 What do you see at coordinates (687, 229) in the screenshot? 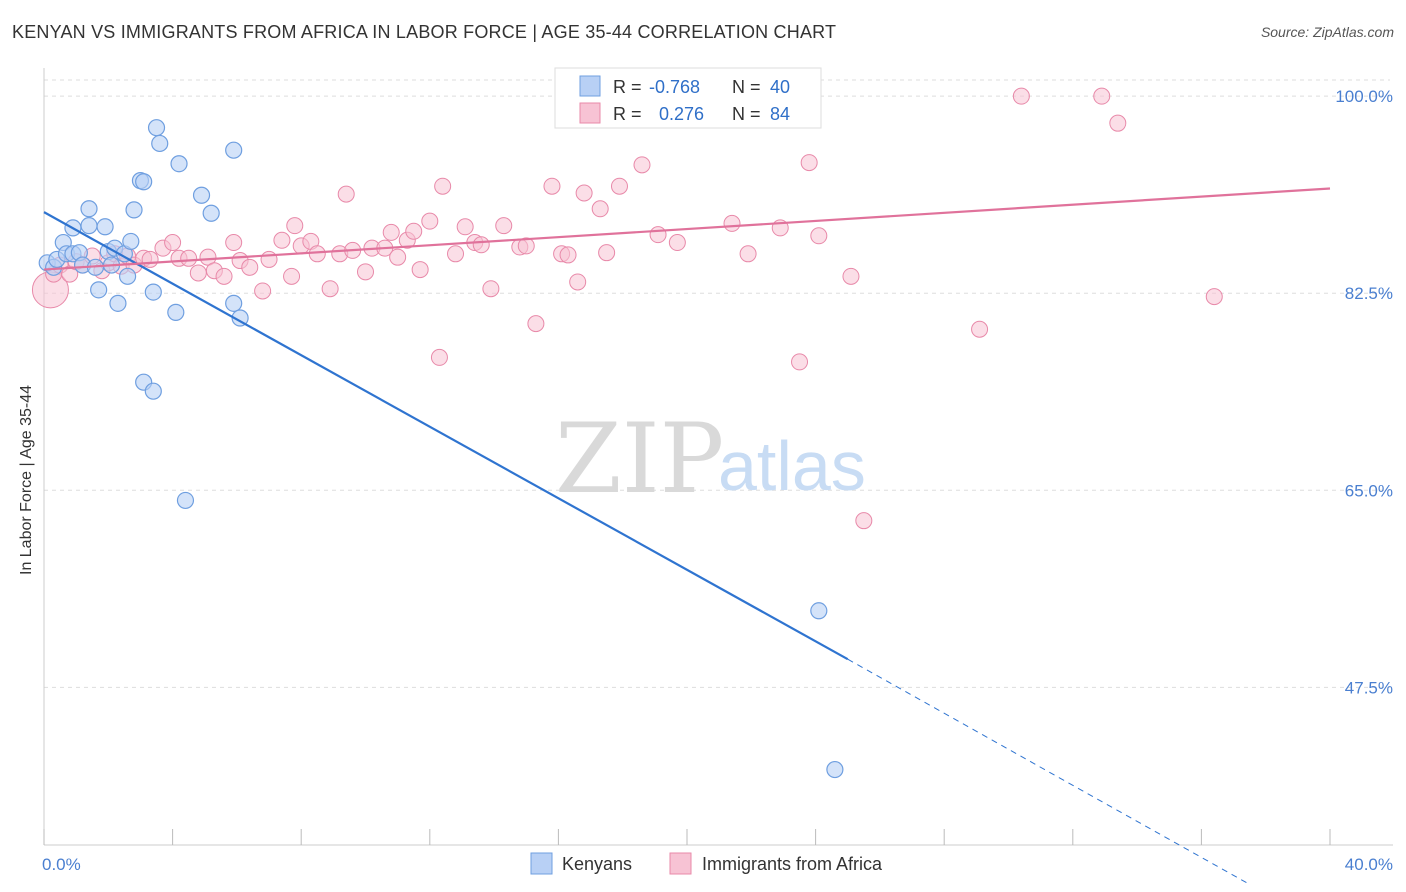
I see `immigrants-trend-line` at bounding box center [687, 229].